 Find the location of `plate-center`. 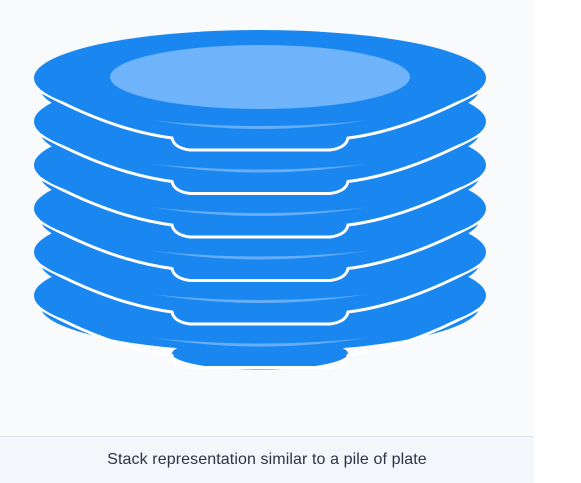

plate-center is located at coordinates (260, 77).